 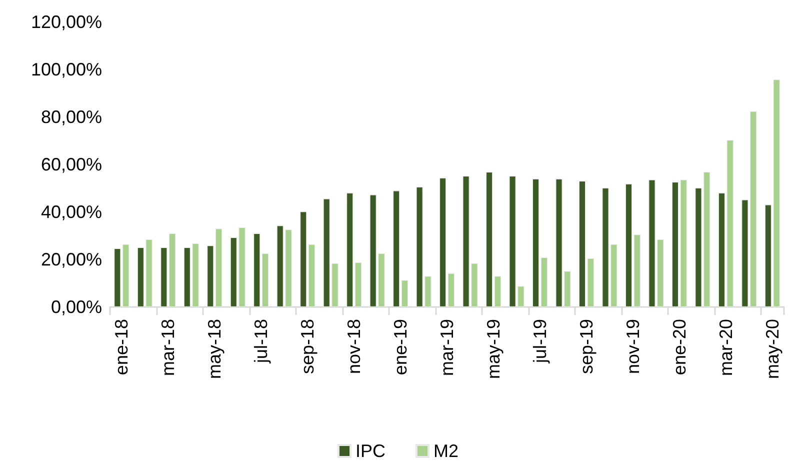 I want to click on y-tick-label: 100,00%, so click(x=66, y=70).